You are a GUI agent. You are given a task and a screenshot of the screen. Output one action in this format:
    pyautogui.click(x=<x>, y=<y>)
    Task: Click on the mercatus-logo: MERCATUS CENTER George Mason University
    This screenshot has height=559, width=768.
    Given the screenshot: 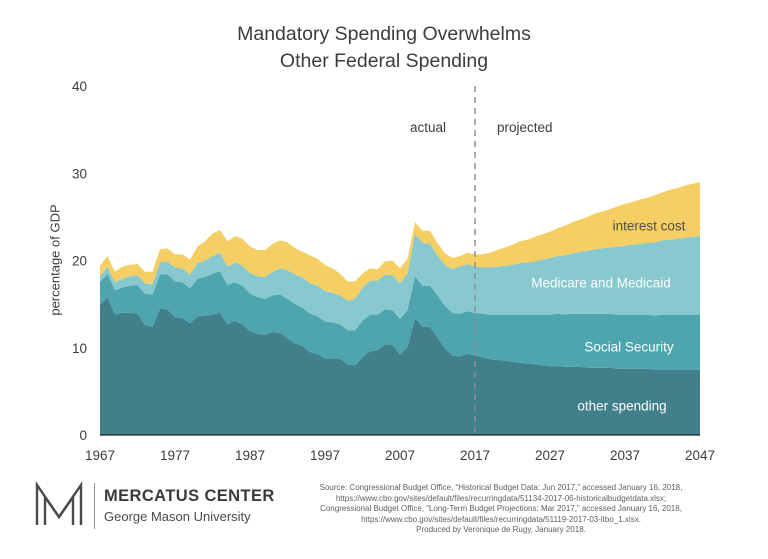 What is the action you would take?
    pyautogui.click(x=154, y=505)
    